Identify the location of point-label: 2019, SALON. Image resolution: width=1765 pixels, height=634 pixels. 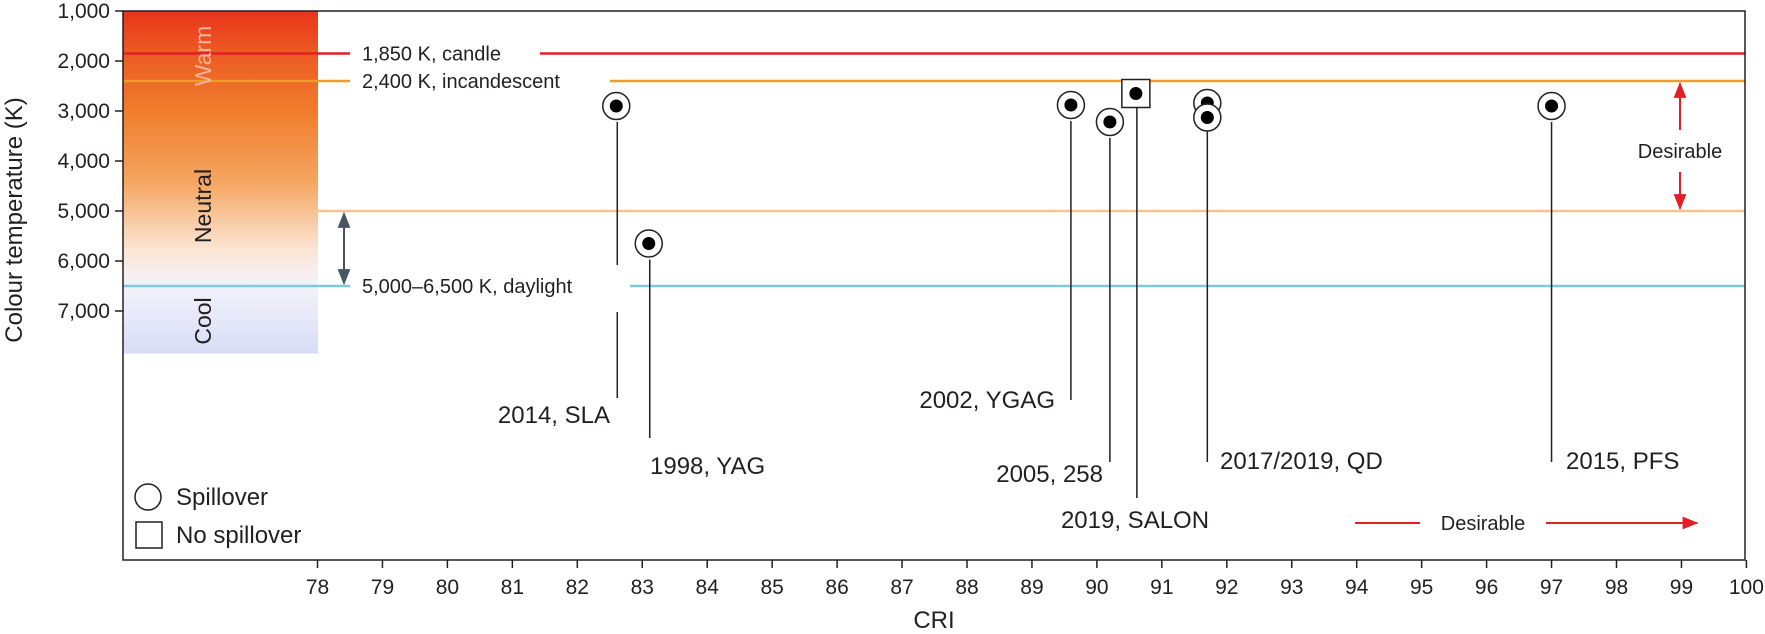
(1135, 520).